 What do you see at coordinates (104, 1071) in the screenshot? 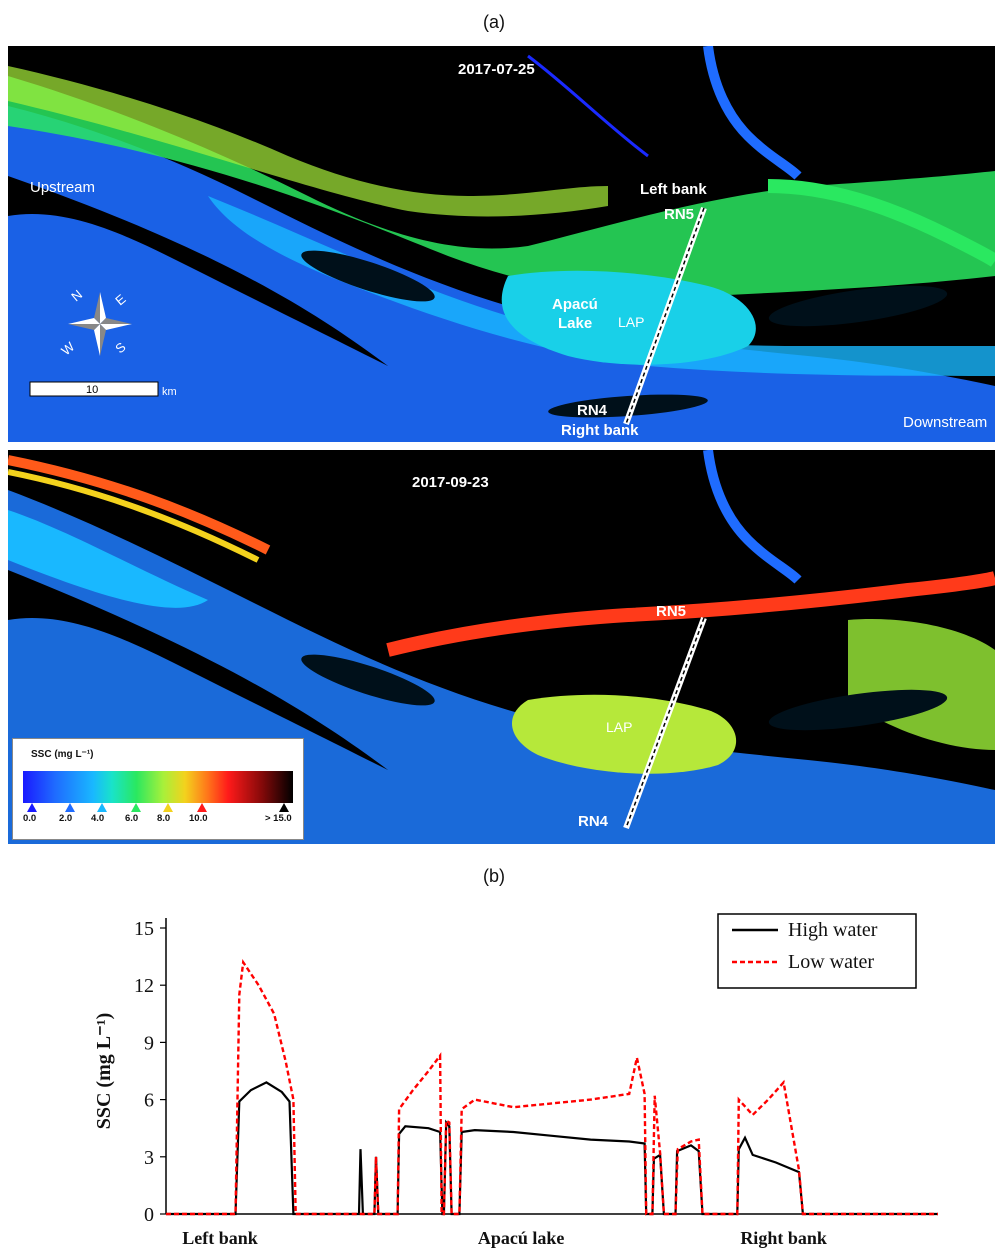
I see `y-axis-label: SSC (mg L⁻¹)` at bounding box center [104, 1071].